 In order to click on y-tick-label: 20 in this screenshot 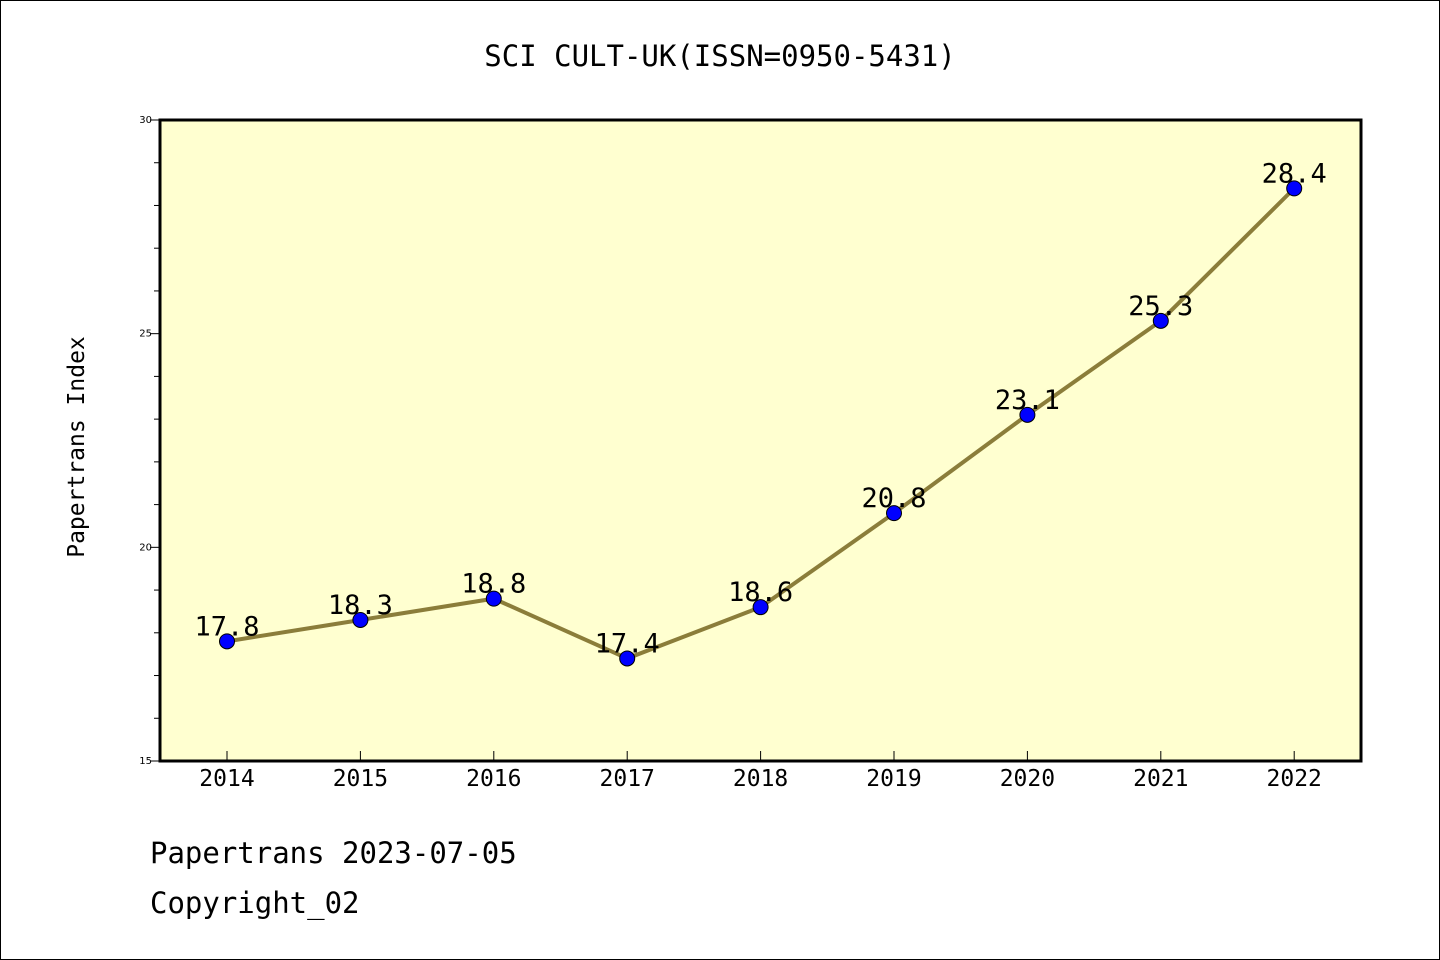, I will do `click(145, 547)`.